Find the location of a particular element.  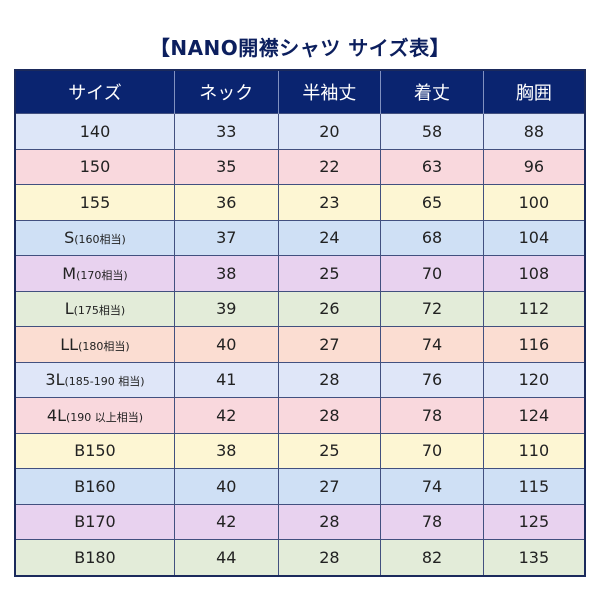

cell-neck: 33 is located at coordinates (226, 131).